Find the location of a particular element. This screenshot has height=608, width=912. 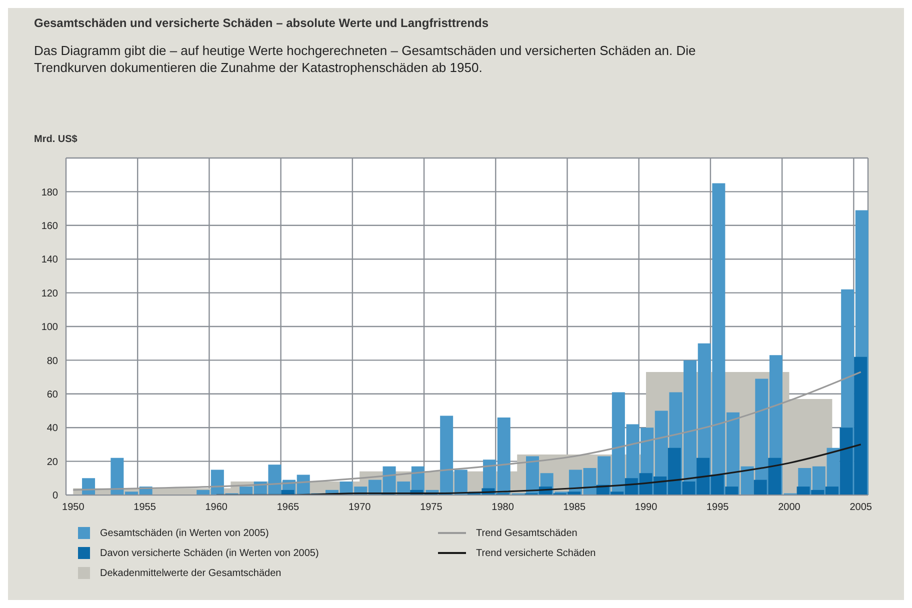

y-tick-label: 0 is located at coordinates (55, 496).